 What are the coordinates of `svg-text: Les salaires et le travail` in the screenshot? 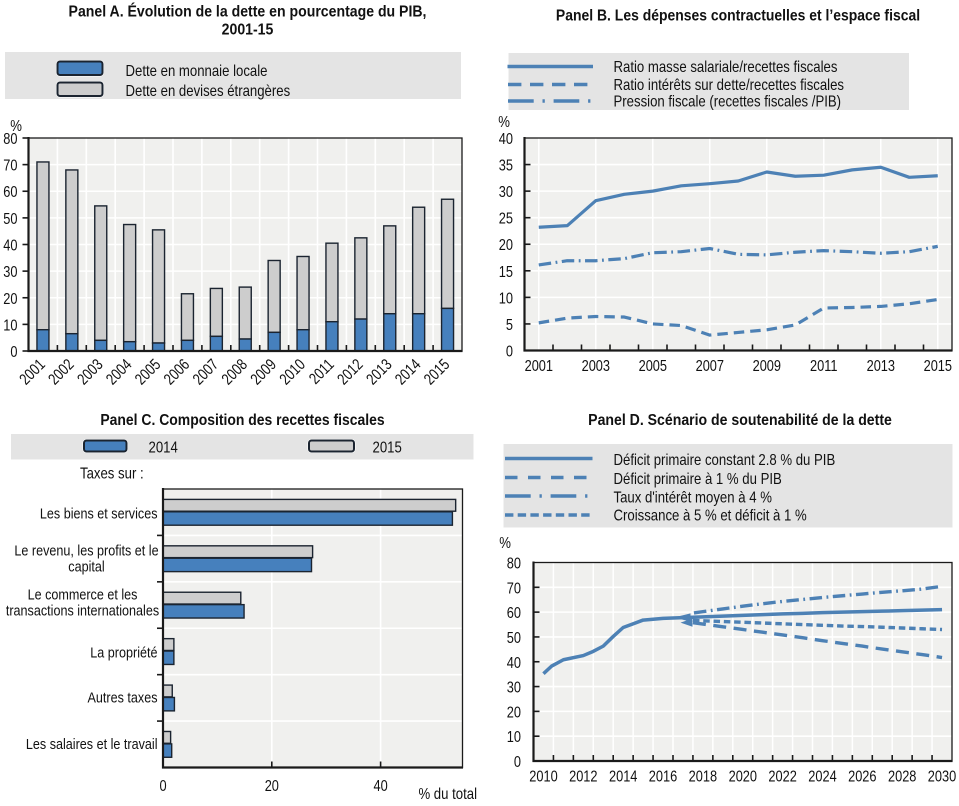 It's located at (92, 743).